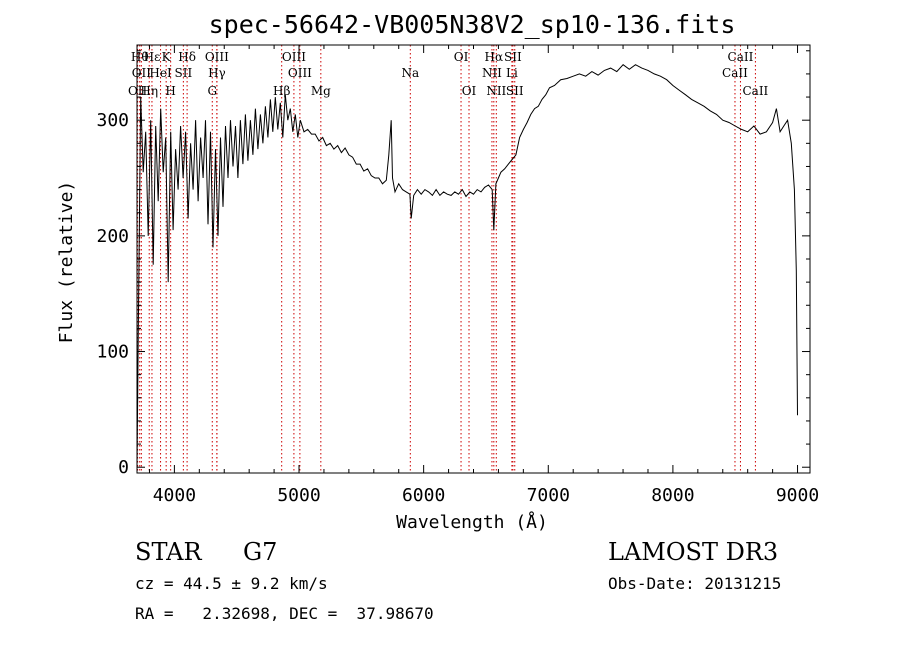  Describe the element at coordinates (472, 522) in the screenshot. I see `x-axis-label: Wavelength (Å)` at that location.